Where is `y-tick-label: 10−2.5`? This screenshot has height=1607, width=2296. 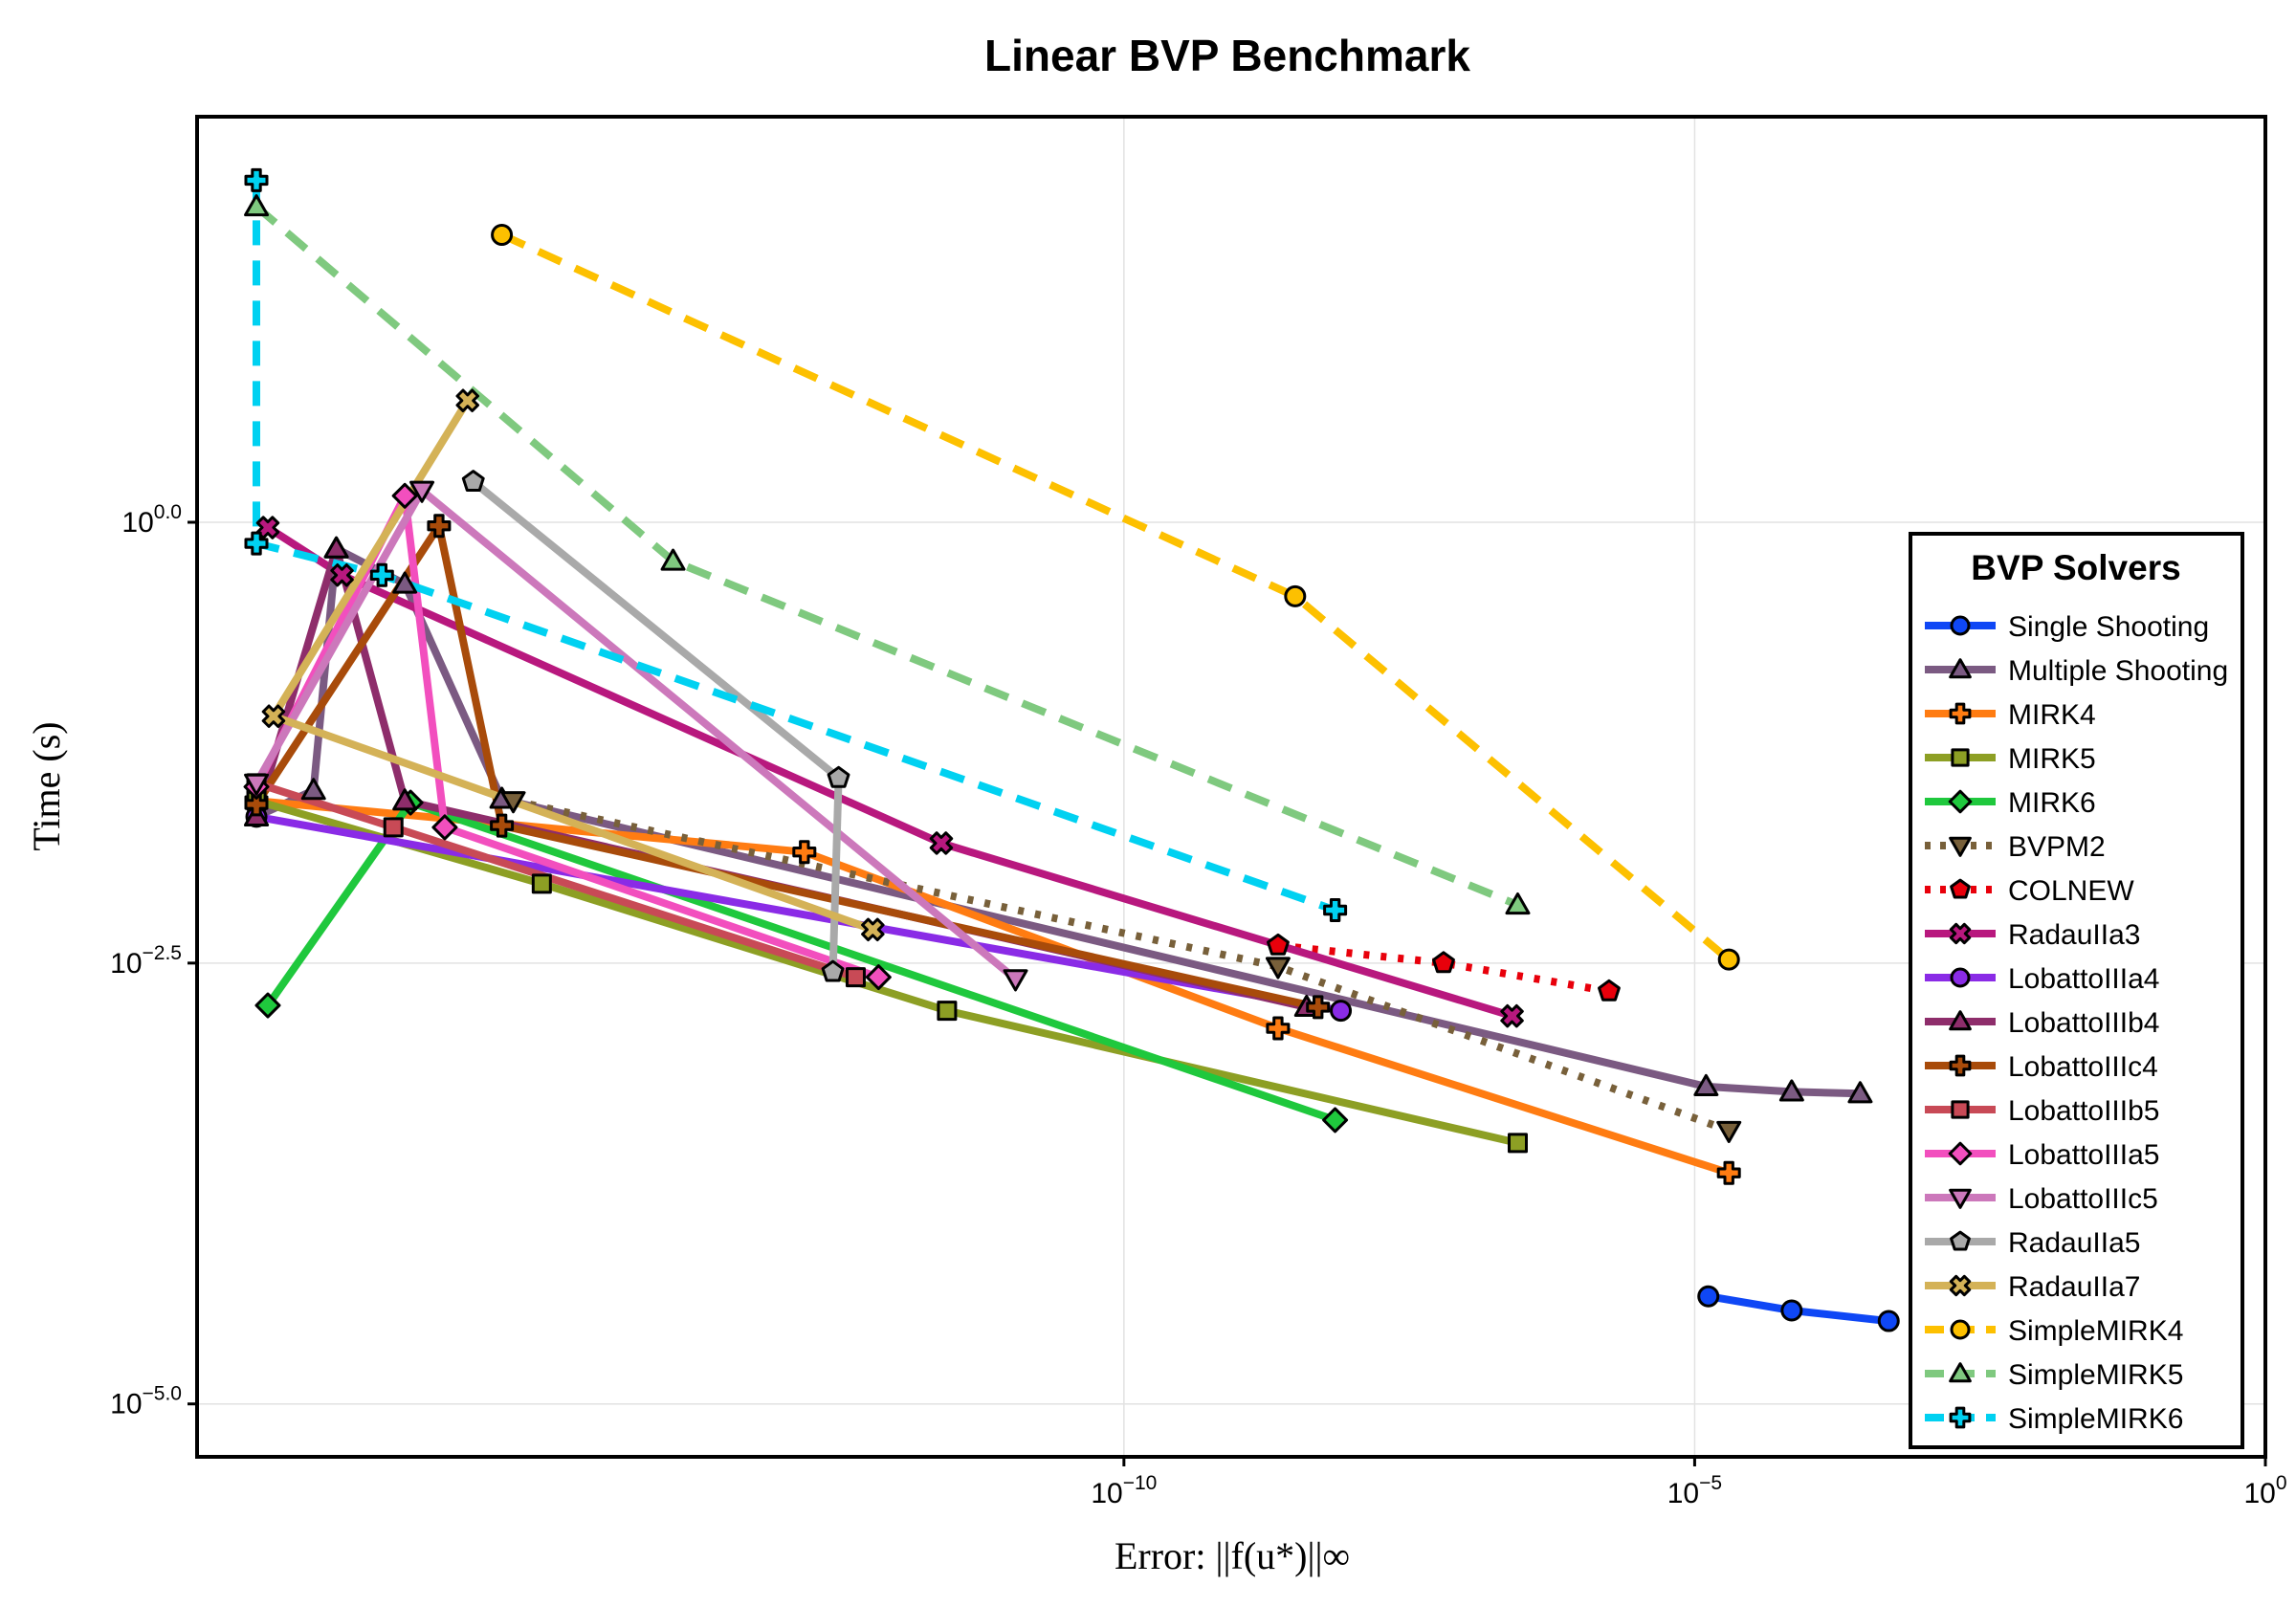
y-tick-label: 10−2.5 is located at coordinates (146, 961).